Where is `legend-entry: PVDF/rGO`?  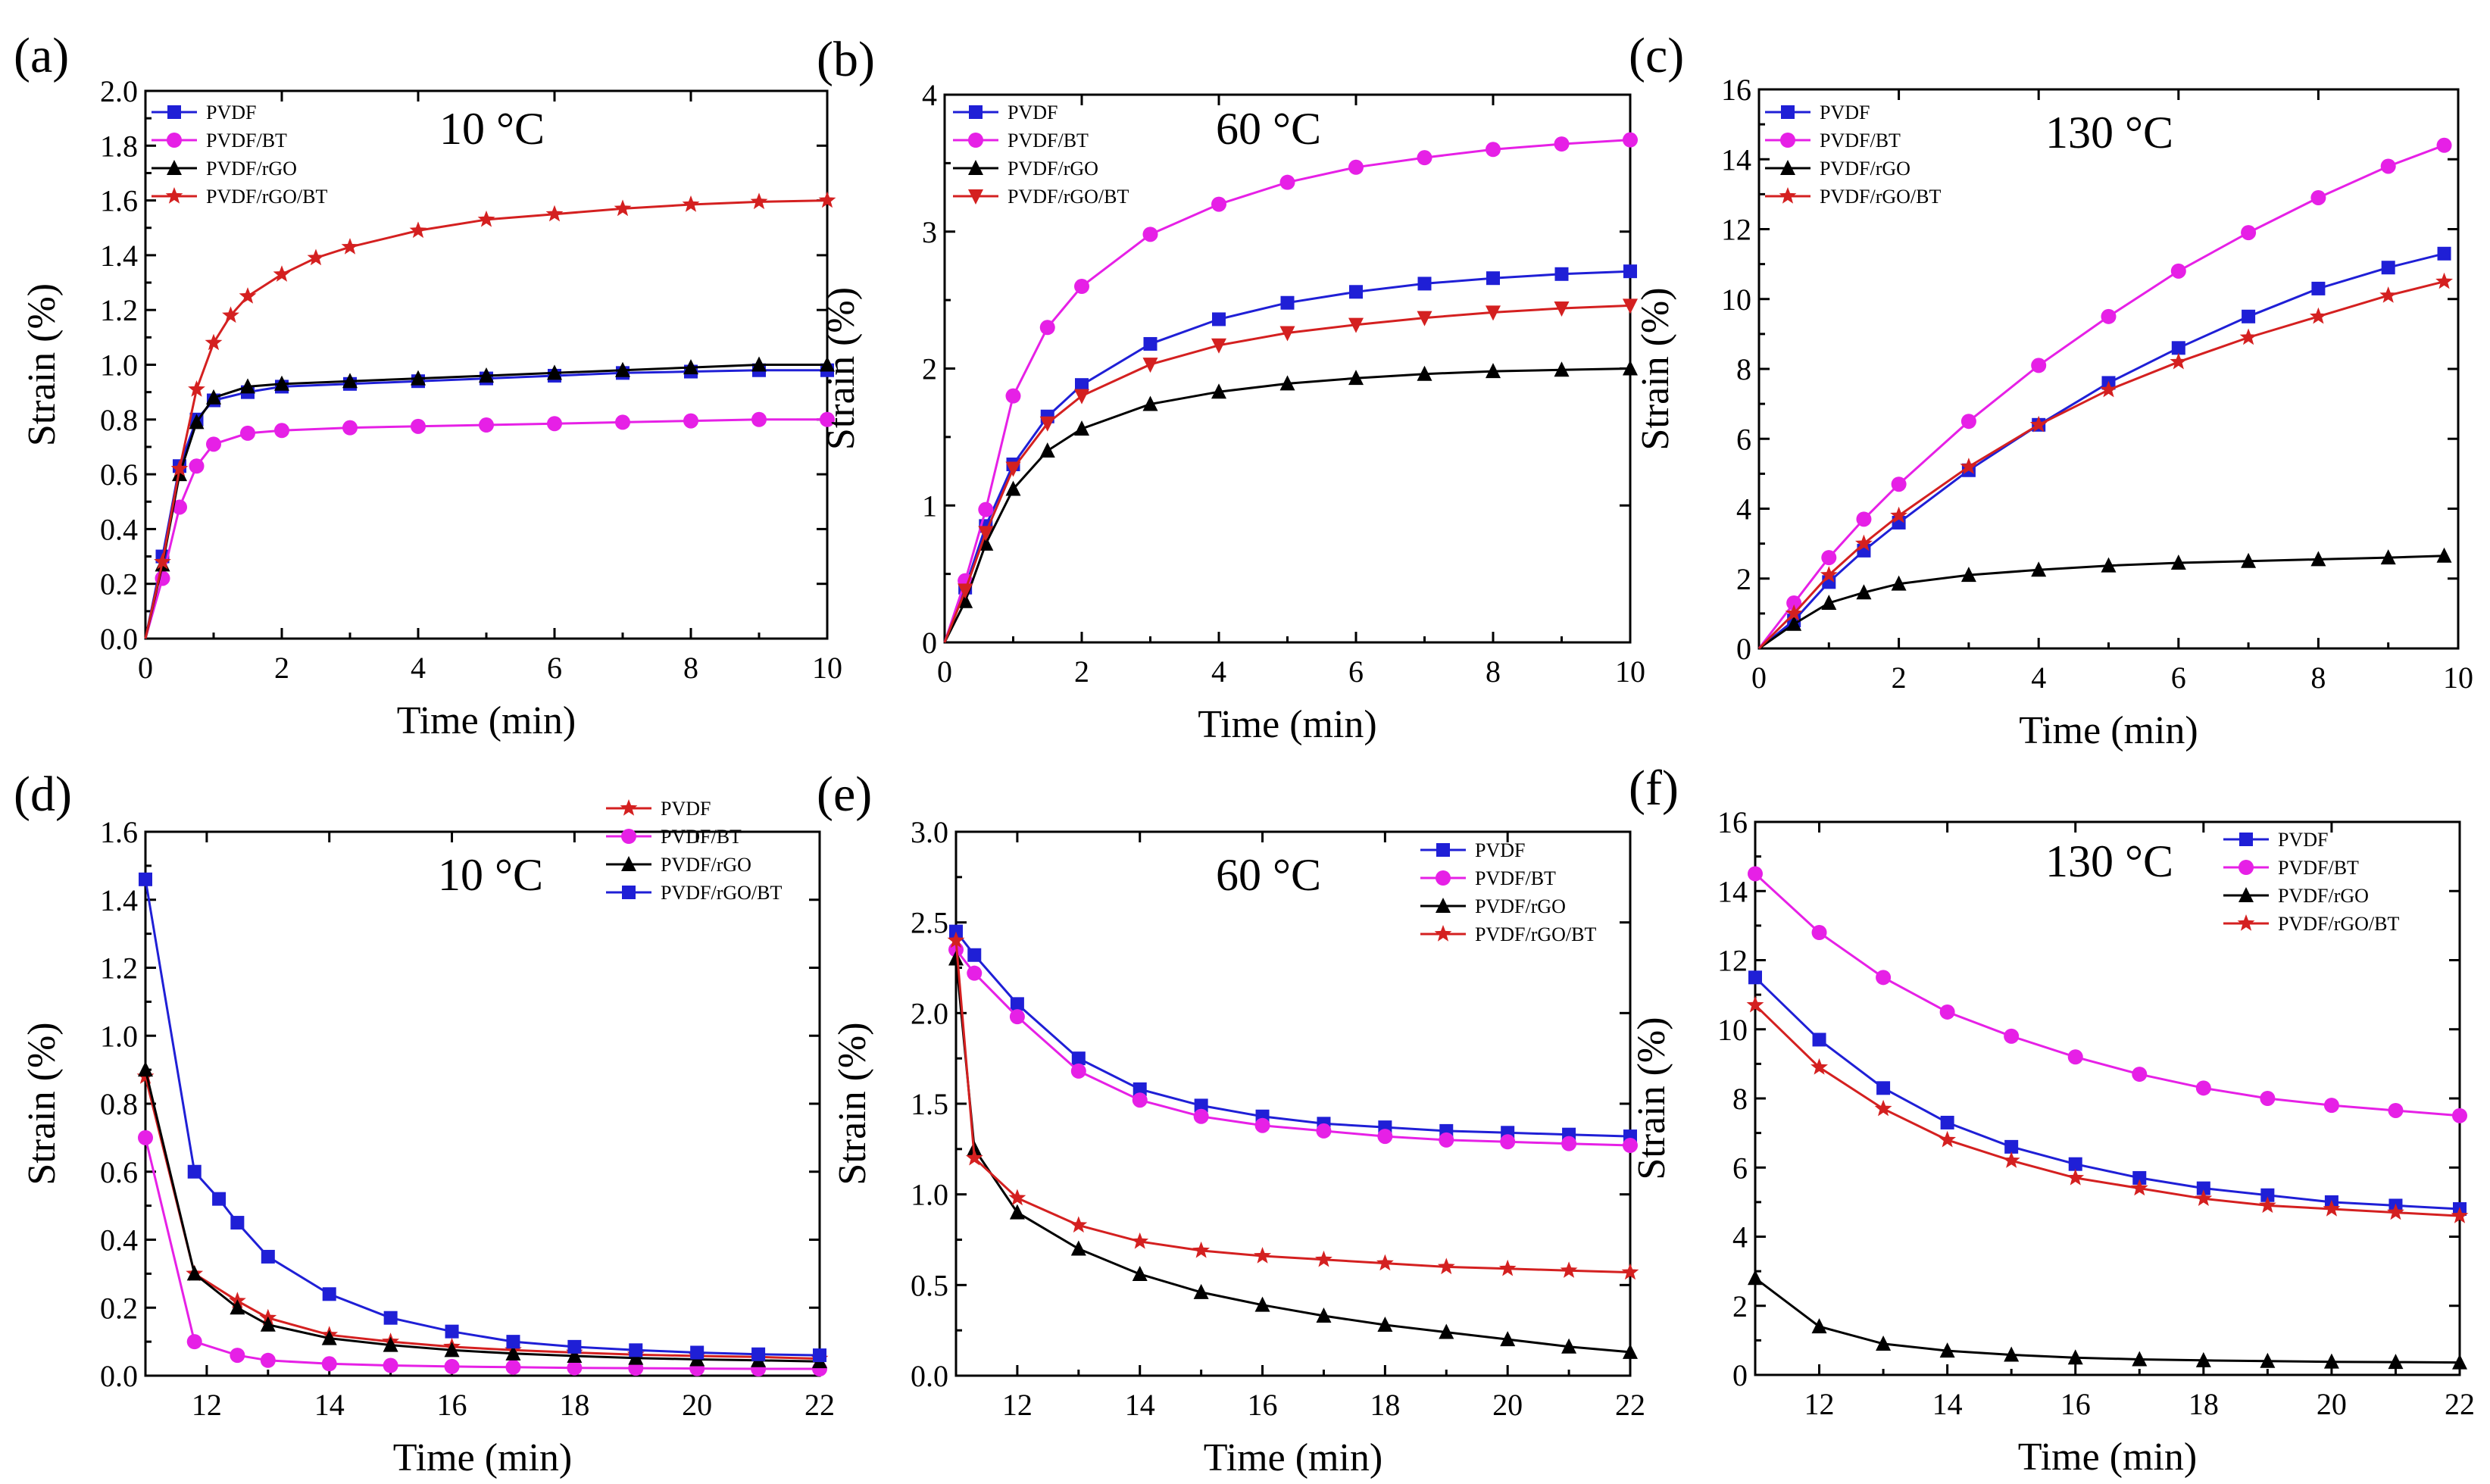 legend-entry: PVDF/rGO is located at coordinates (1837, 169).